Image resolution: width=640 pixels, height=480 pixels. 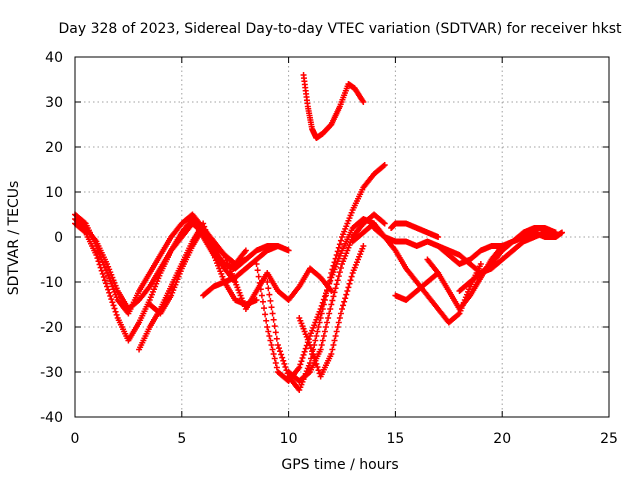 What do you see at coordinates (75, 439) in the screenshot?
I see `x-tick-label: 0` at bounding box center [75, 439].